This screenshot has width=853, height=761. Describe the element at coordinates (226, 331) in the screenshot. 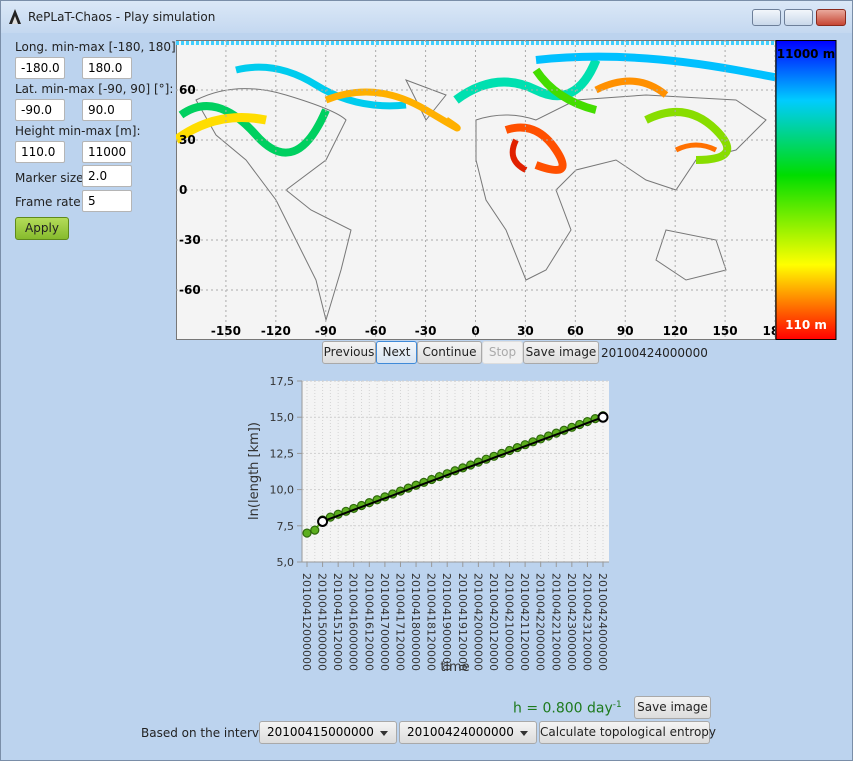

I see `map-x-tick-label: -150` at that location.